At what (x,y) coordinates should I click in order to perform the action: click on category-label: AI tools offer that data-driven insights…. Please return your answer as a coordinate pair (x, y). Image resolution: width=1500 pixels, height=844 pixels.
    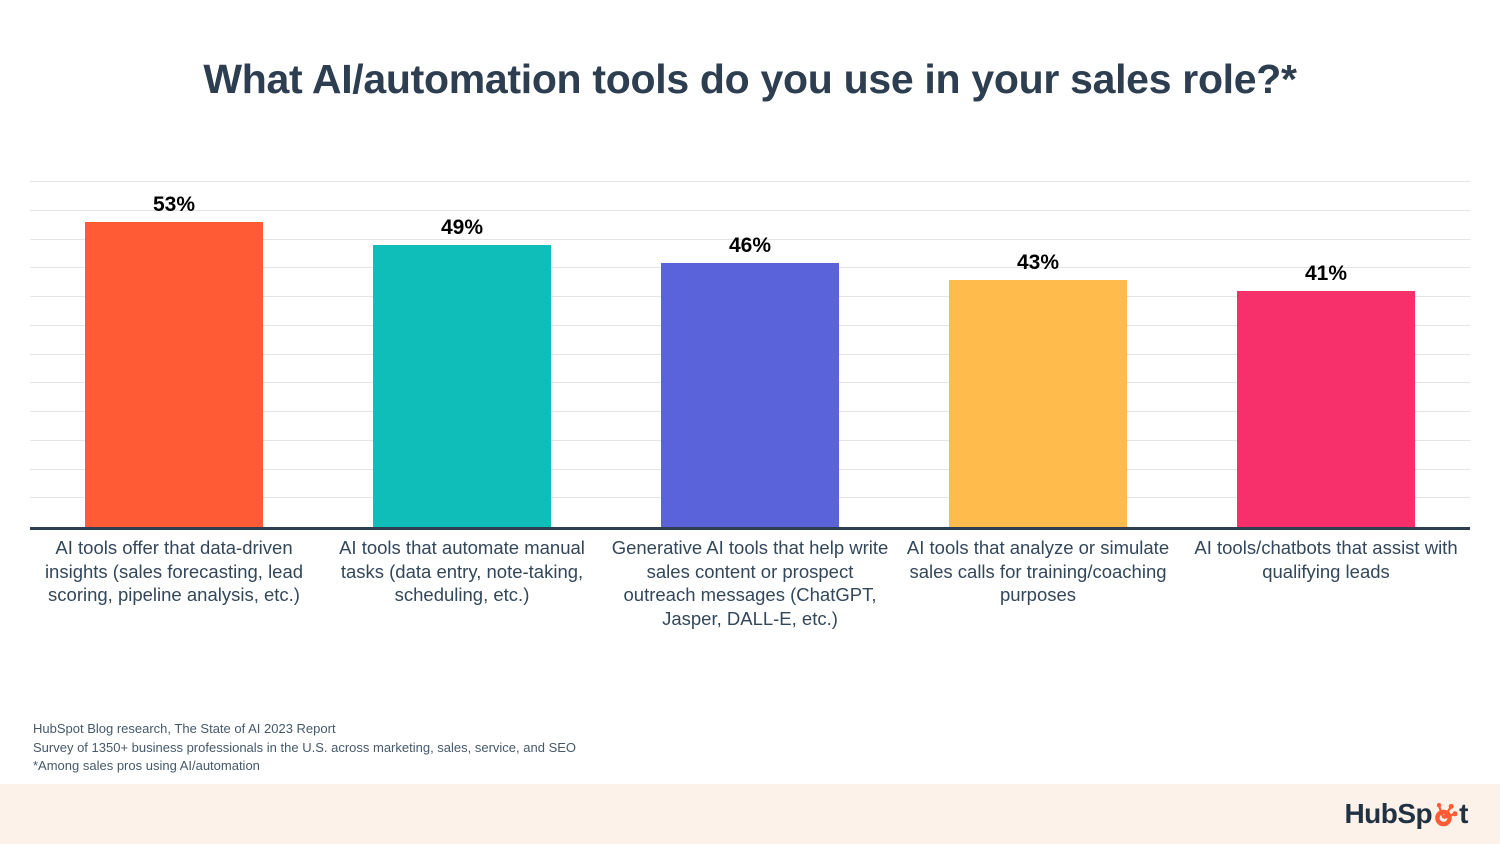
    Looking at the image, I should click on (174, 571).